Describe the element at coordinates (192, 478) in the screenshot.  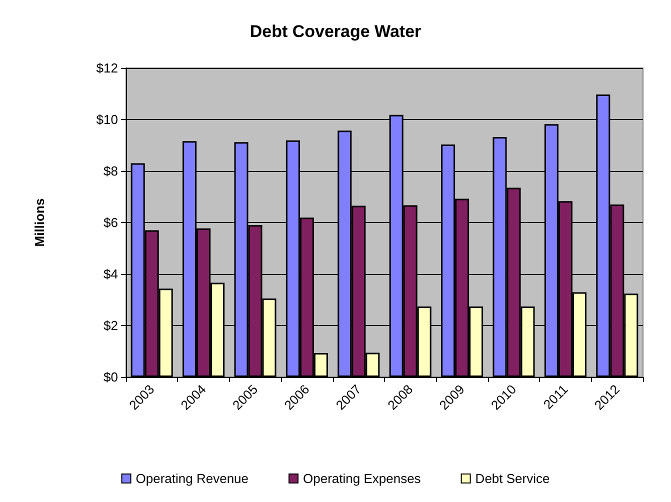
I see `legend-label: Operating Revenue` at that location.